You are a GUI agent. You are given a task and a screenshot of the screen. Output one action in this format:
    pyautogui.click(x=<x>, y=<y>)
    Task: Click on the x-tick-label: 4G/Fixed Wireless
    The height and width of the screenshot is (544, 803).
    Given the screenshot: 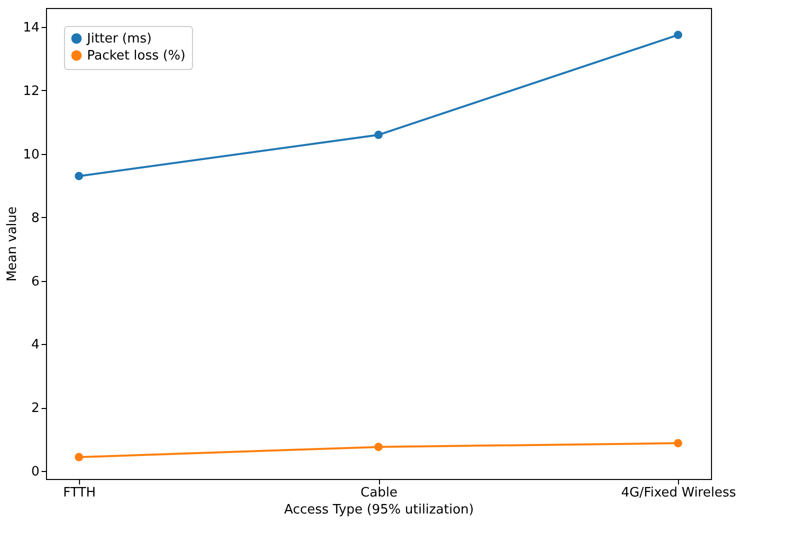 What is the action you would take?
    pyautogui.click(x=678, y=493)
    